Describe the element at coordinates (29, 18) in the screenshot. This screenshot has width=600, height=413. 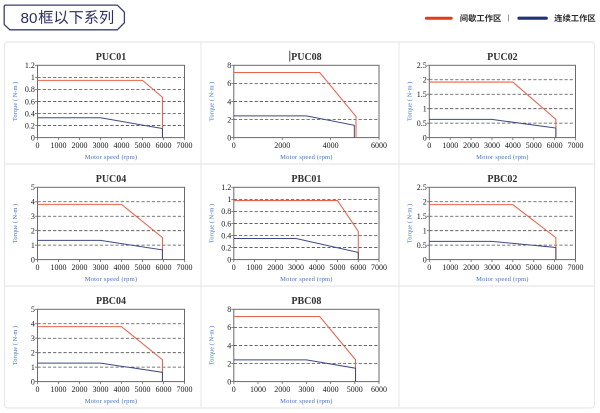
I see `svg-text: 80` at that location.